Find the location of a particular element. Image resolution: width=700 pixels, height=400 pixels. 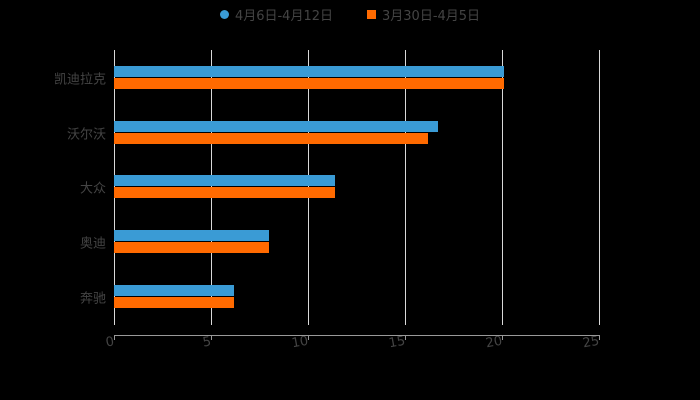

category-label: 凯迪拉克 is located at coordinates (79, 80).